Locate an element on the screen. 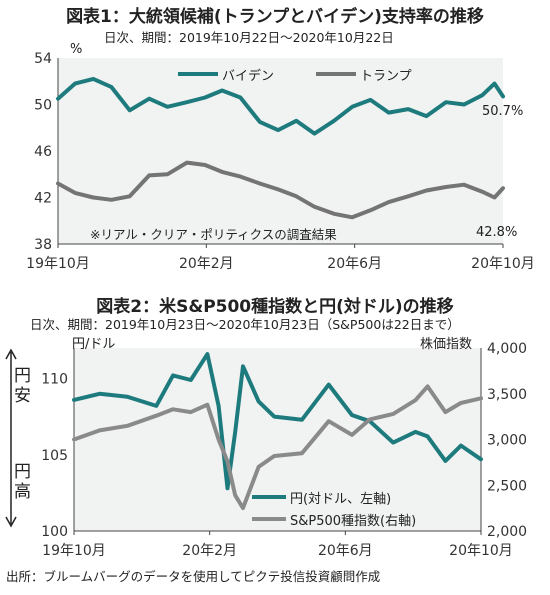 The height and width of the screenshot is (595, 550). chart2-y-tick-label: 105 is located at coordinates (54, 456).